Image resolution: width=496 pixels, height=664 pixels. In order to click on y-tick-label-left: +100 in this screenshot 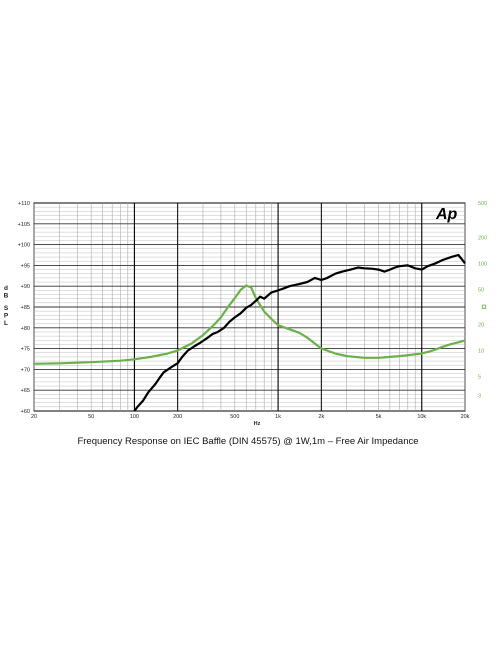, I will do `click(24, 246)`.